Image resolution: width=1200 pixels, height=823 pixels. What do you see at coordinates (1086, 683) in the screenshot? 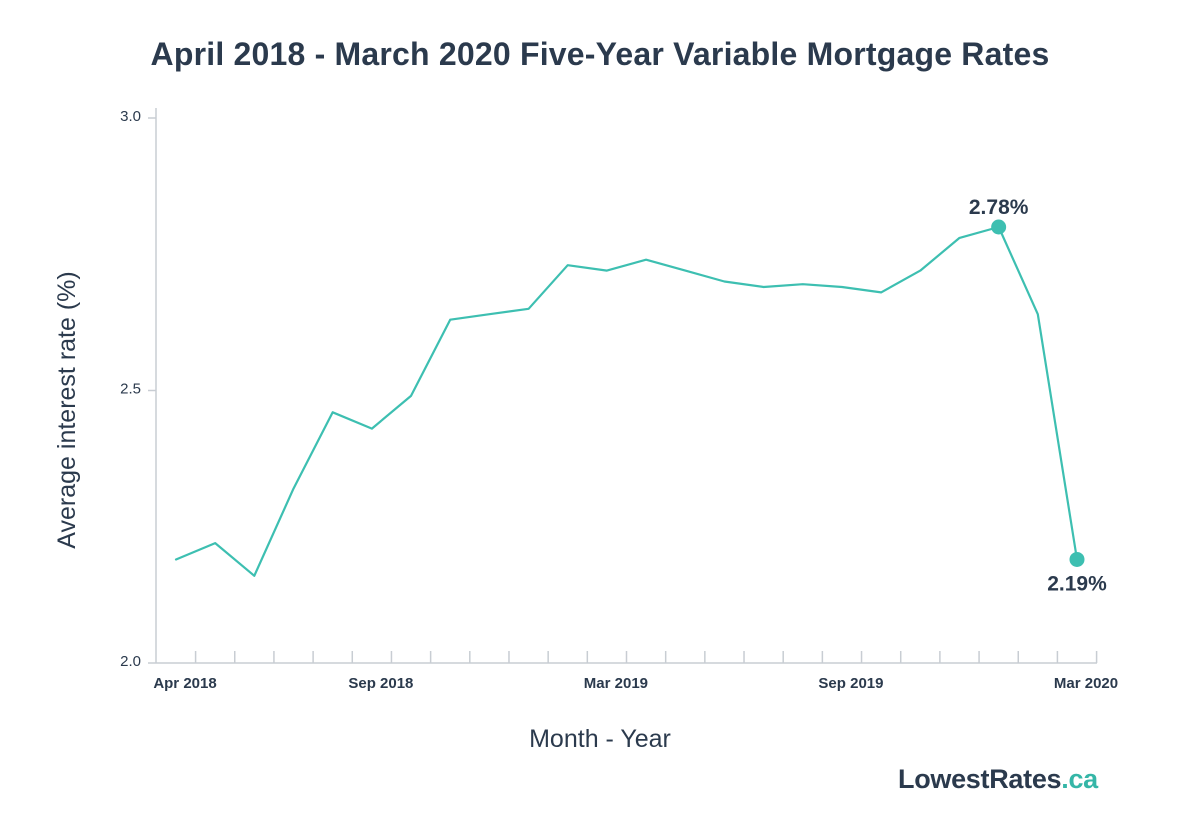
I see `x-tick-label: Mar 2020` at bounding box center [1086, 683].